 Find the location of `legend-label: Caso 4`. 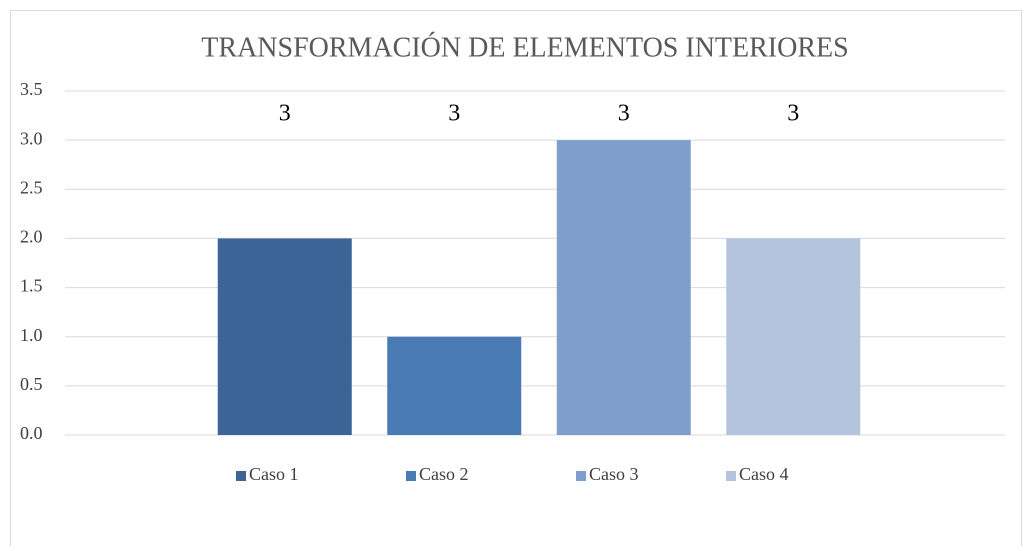

legend-label: Caso 4 is located at coordinates (764, 474).